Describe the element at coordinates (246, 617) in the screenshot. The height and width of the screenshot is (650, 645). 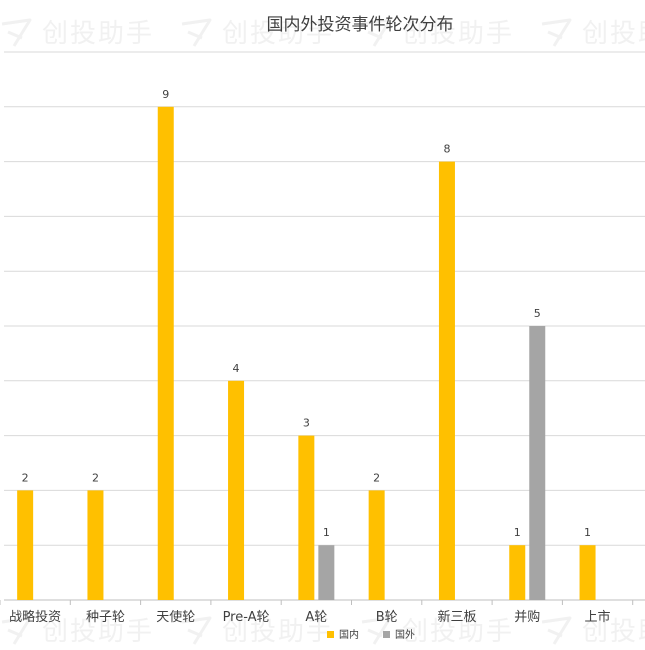
I see `x-tick-label: Pre-A轮` at that location.